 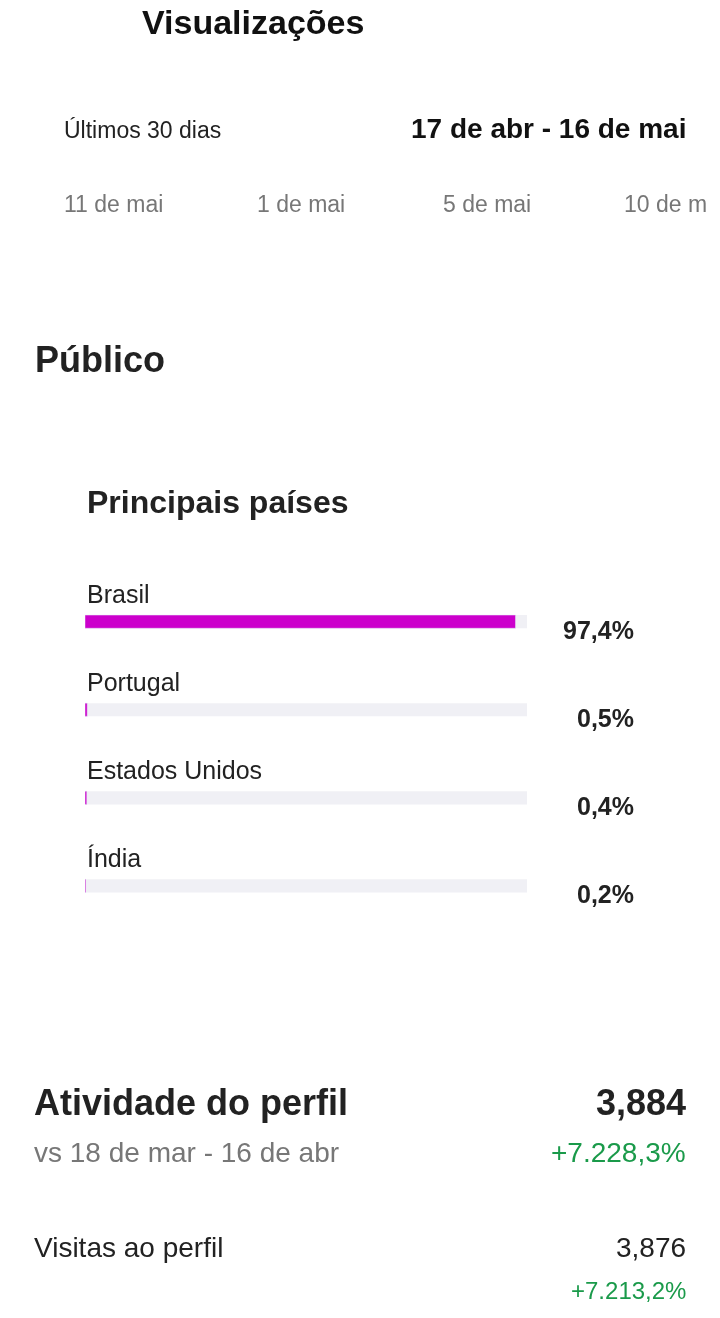 What do you see at coordinates (143, 130) in the screenshot?
I see `text: Últimos 30 dias` at bounding box center [143, 130].